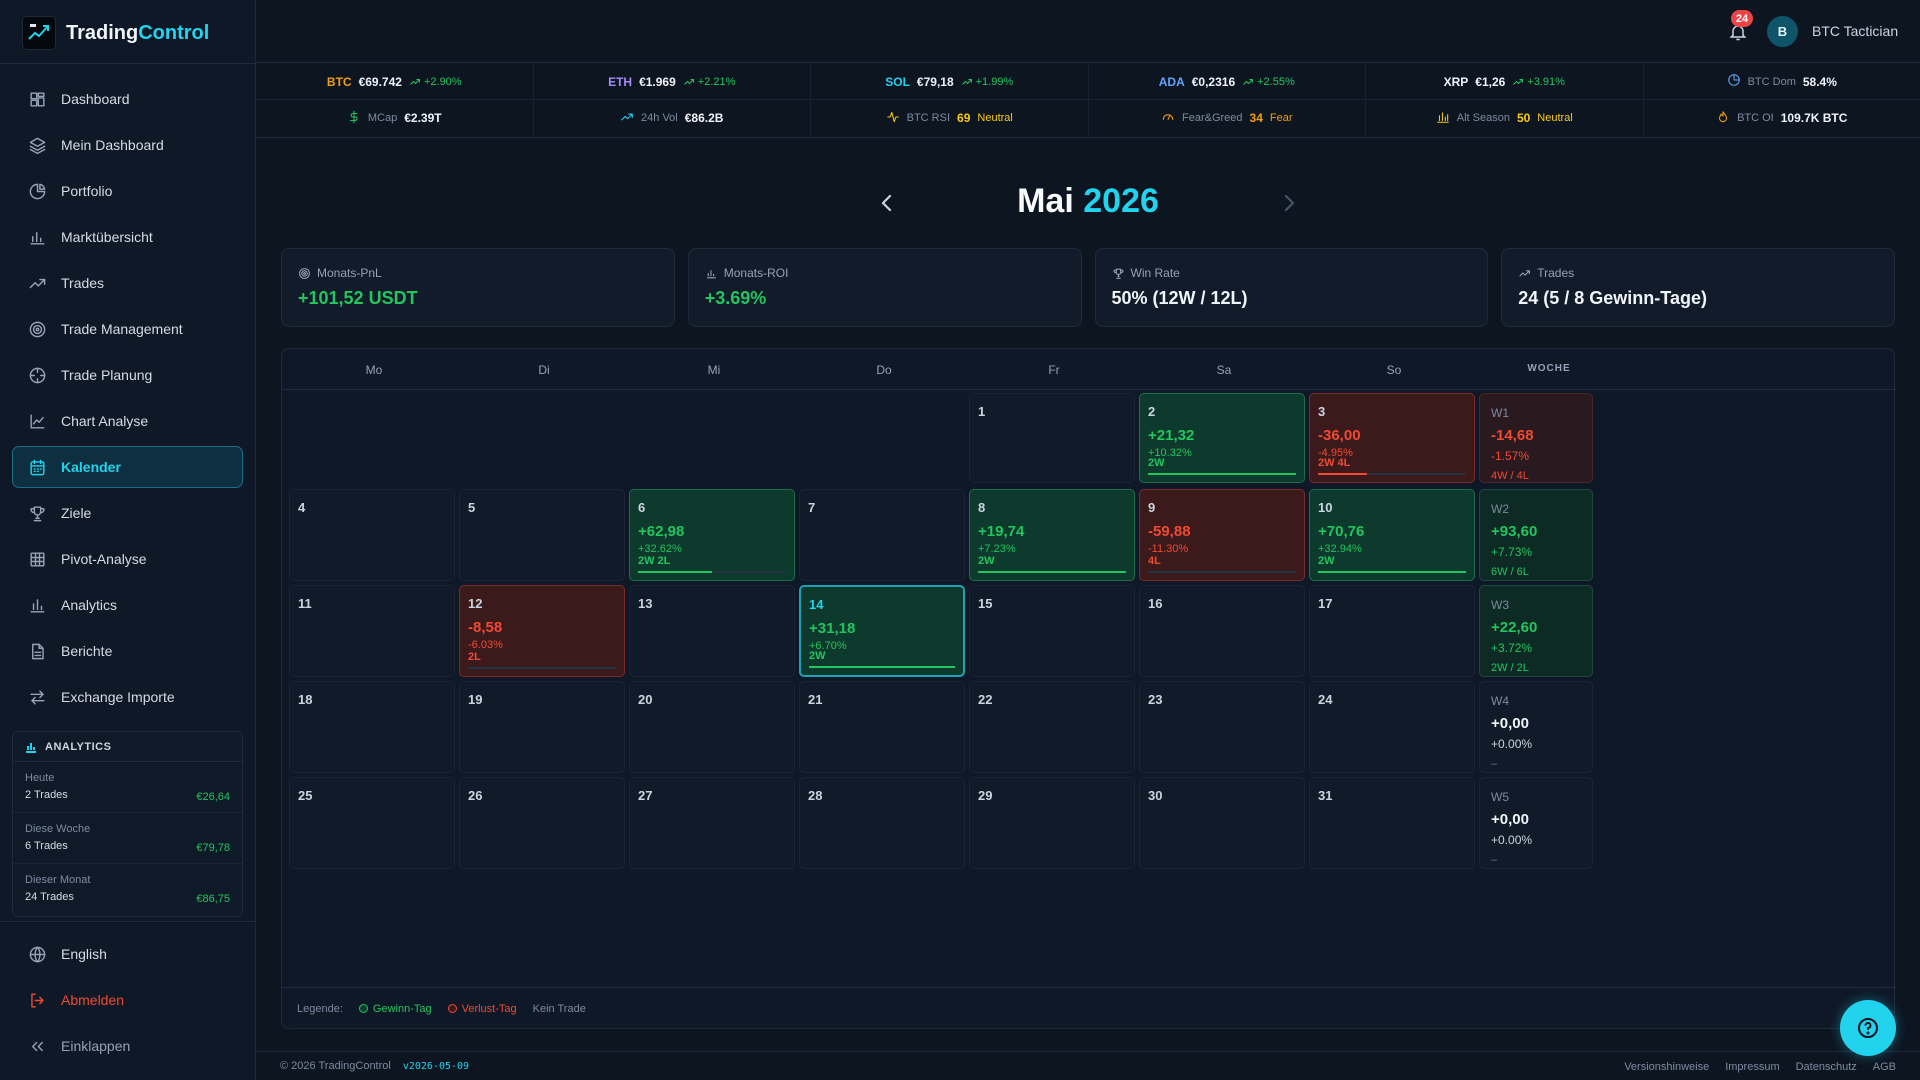  I want to click on day-win-loss: 2W 2L, so click(654, 561).